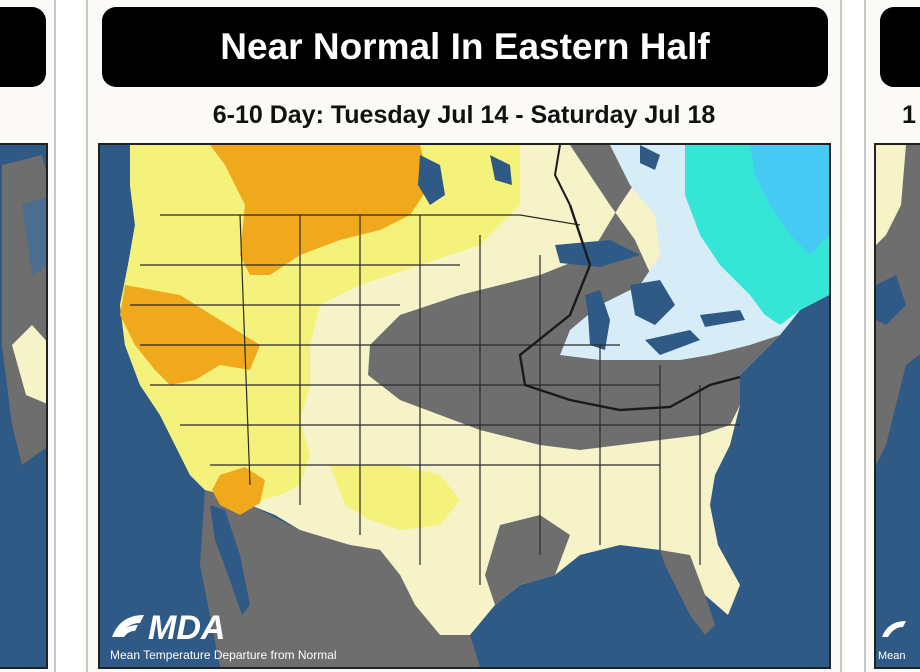  Describe the element at coordinates (892, 656) in the screenshot. I see `right-map-caption-fragment: Mean` at that location.